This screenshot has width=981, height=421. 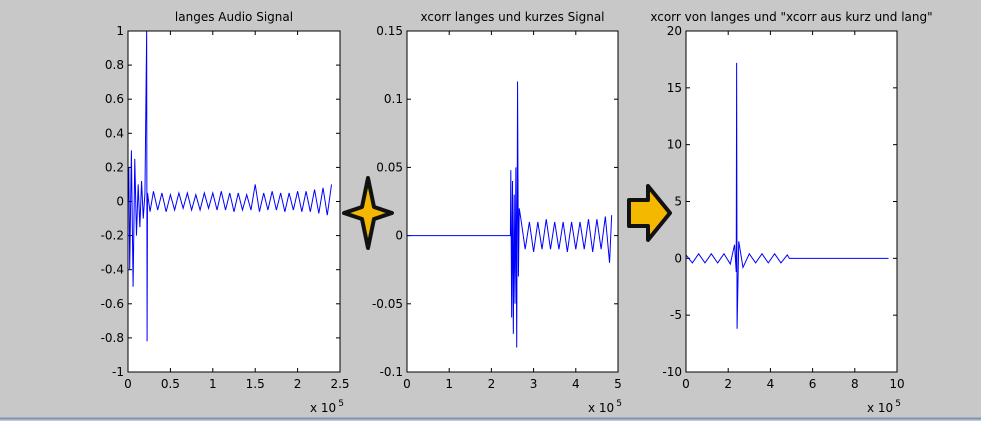 I want to click on x-tick-label: 3, so click(x=534, y=384).